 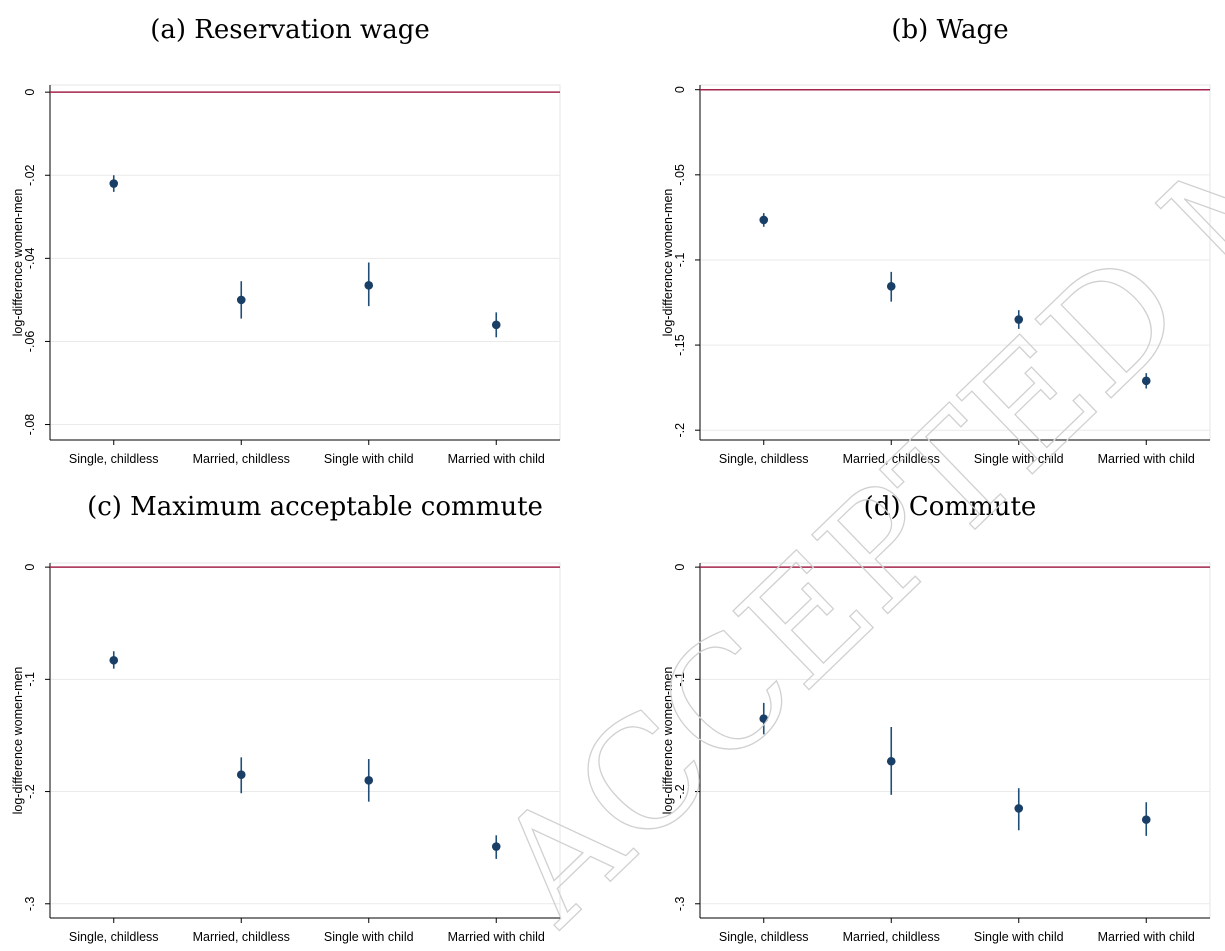 I want to click on panel-title: (c) Maximum acceptable commute, so click(x=315, y=507).